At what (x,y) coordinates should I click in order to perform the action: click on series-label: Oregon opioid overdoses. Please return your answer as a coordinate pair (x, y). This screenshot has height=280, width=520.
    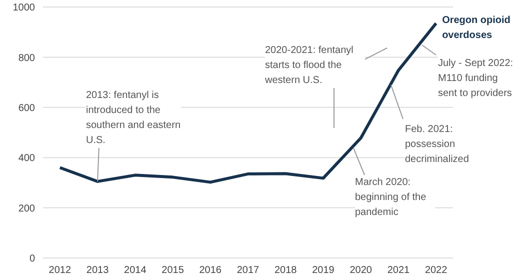
    Looking at the image, I should click on (477, 29).